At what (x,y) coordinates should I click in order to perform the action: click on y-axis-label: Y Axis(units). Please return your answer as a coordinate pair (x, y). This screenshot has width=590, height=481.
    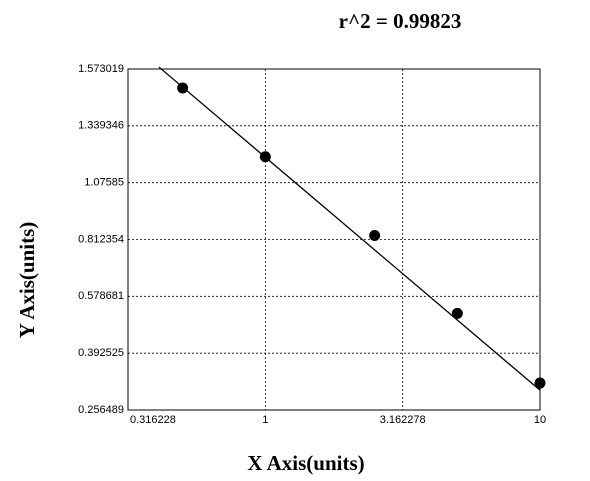
    Looking at the image, I should click on (27, 280).